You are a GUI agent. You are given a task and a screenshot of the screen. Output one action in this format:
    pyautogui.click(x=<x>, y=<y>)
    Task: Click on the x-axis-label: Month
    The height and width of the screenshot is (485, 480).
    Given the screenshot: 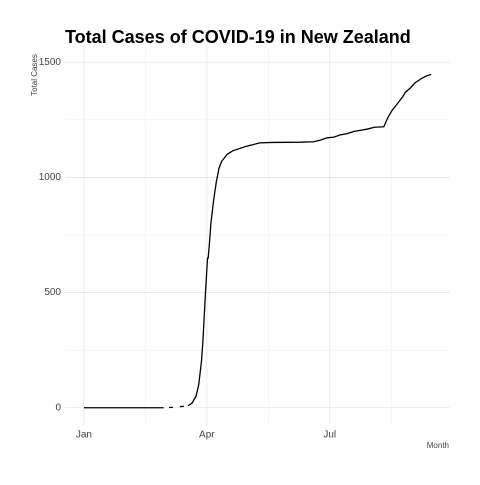 What is the action you would take?
    pyautogui.click(x=438, y=445)
    